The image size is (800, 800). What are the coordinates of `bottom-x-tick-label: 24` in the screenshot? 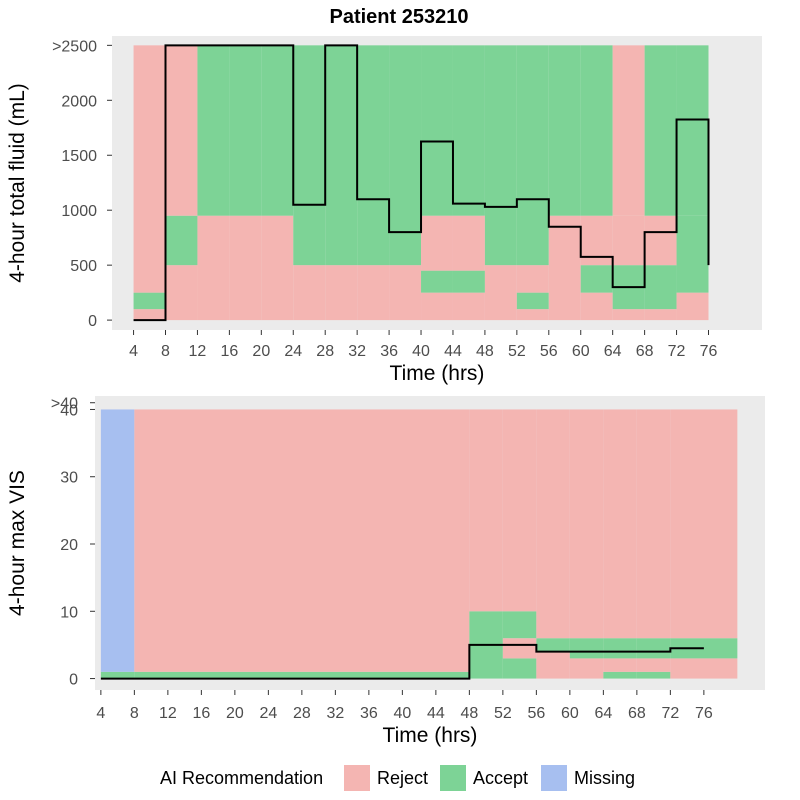 It's located at (268, 713).